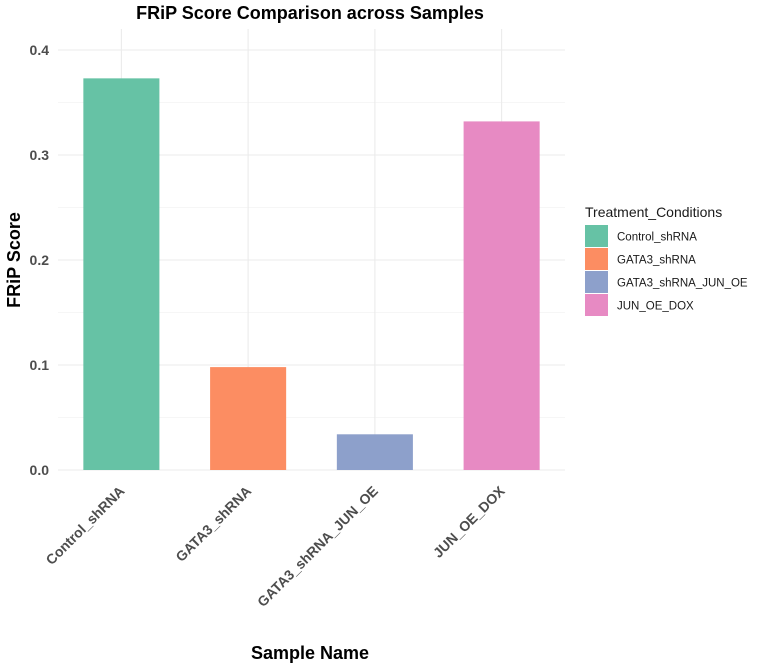  Describe the element at coordinates (40, 155) in the screenshot. I see `y-tick-label: 0.3` at that location.